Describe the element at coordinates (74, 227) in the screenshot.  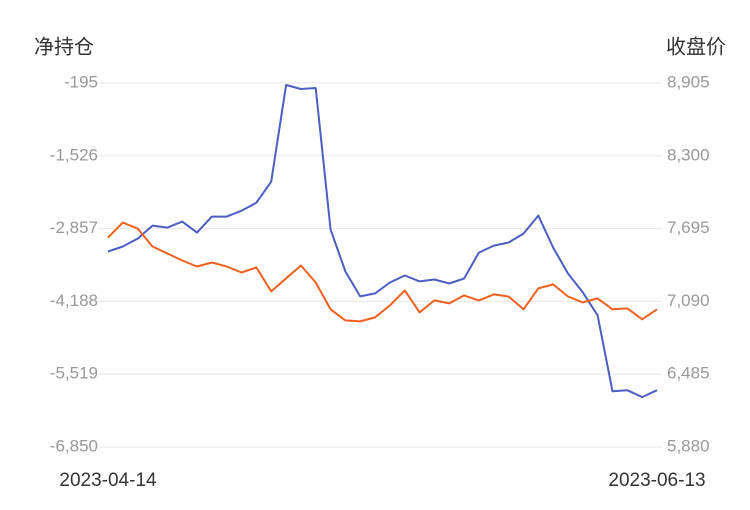
I see `y-tick-label: -2,857` at that location.